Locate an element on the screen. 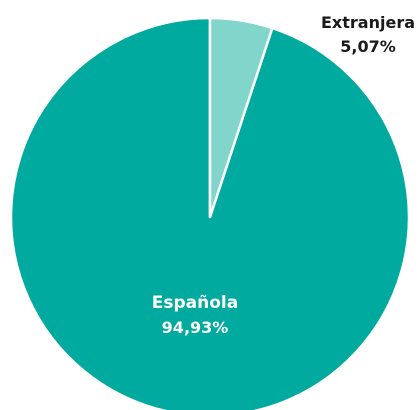  data-label-espanola-name: Española is located at coordinates (195, 303).